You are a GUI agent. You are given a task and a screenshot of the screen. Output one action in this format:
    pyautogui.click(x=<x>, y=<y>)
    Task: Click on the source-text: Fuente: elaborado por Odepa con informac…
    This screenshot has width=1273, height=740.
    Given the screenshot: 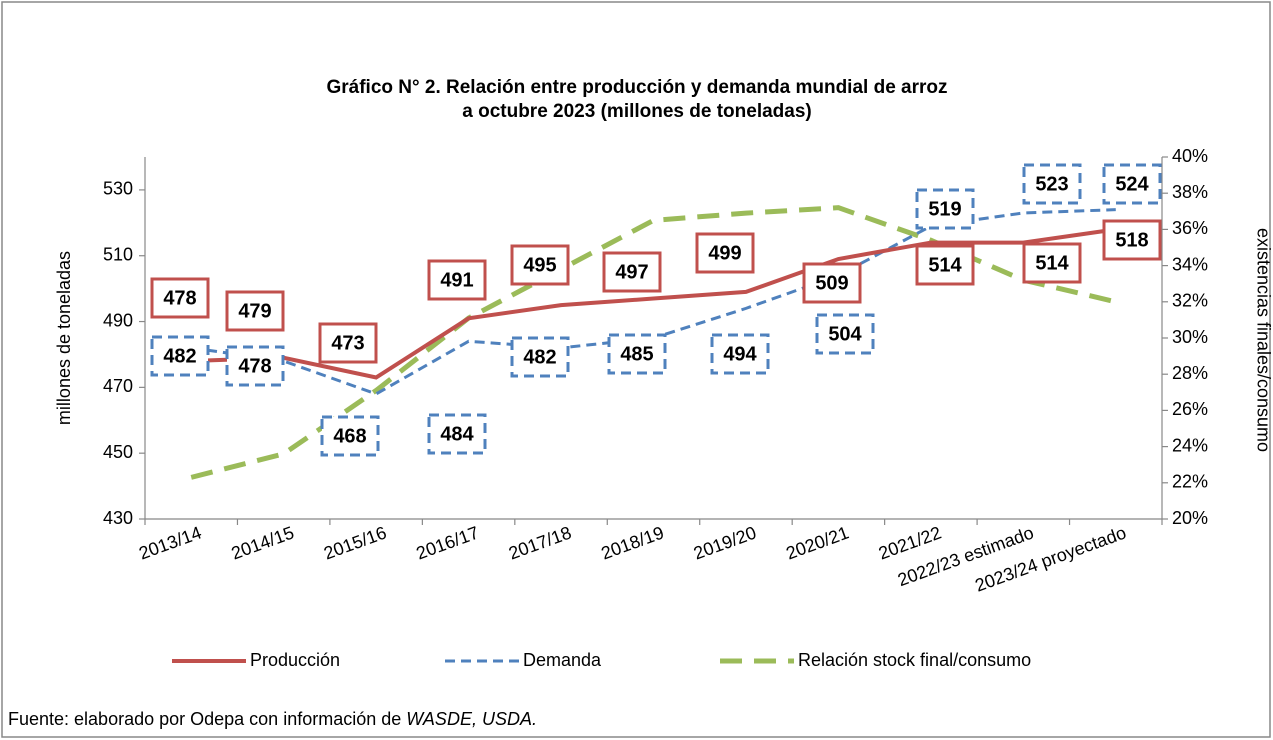 What is the action you would take?
    pyautogui.click(x=207, y=719)
    